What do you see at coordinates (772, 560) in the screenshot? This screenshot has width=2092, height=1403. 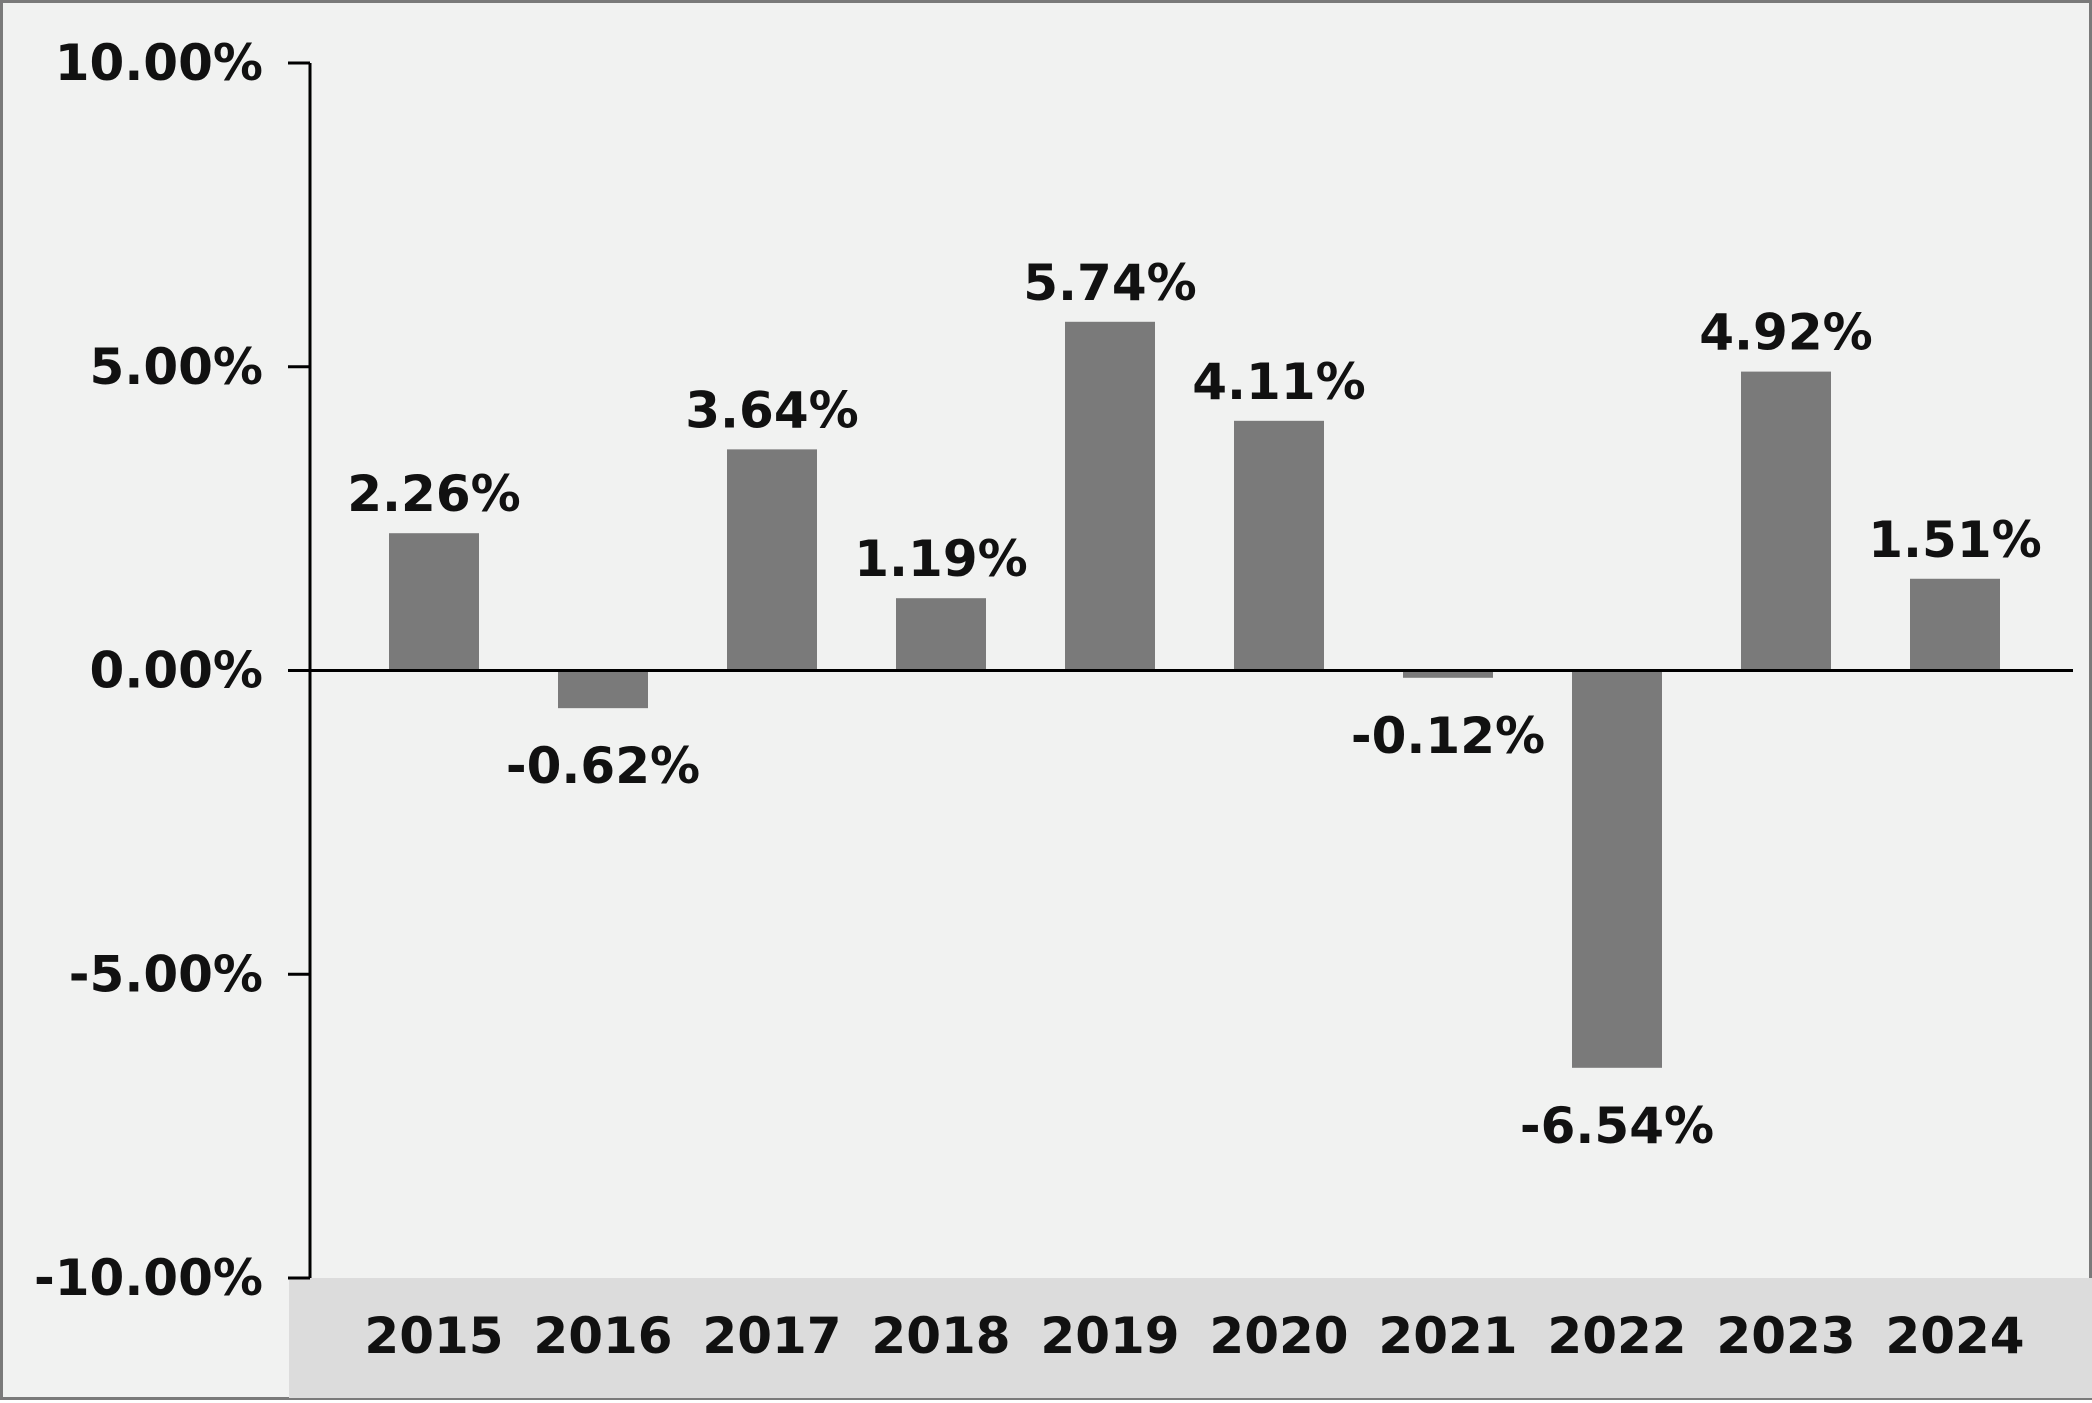 I see `bar-2017` at bounding box center [772, 560].